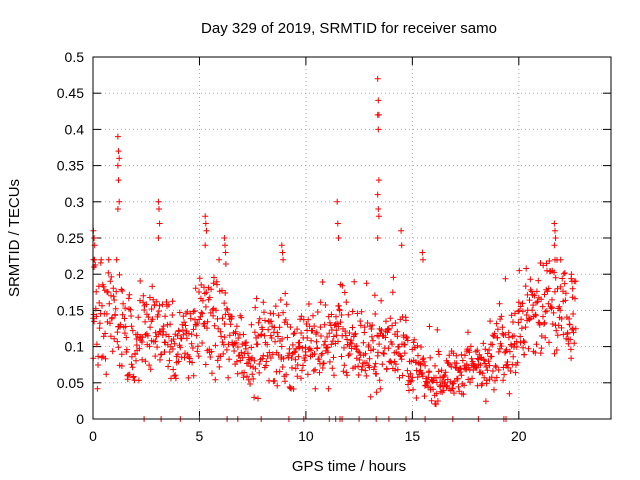  What do you see at coordinates (70, 310) in the screenshot?
I see `y-tick-label: 0.15` at bounding box center [70, 310].